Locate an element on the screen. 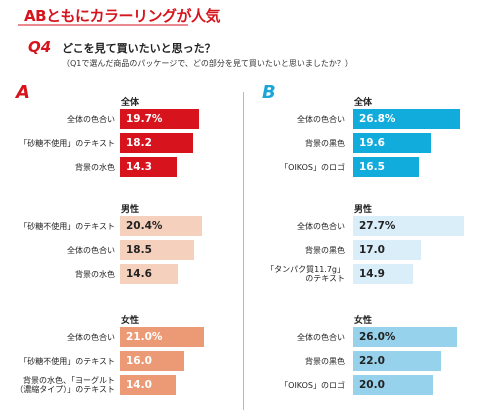  bar-value-label: 22.0 is located at coordinates (372, 361).